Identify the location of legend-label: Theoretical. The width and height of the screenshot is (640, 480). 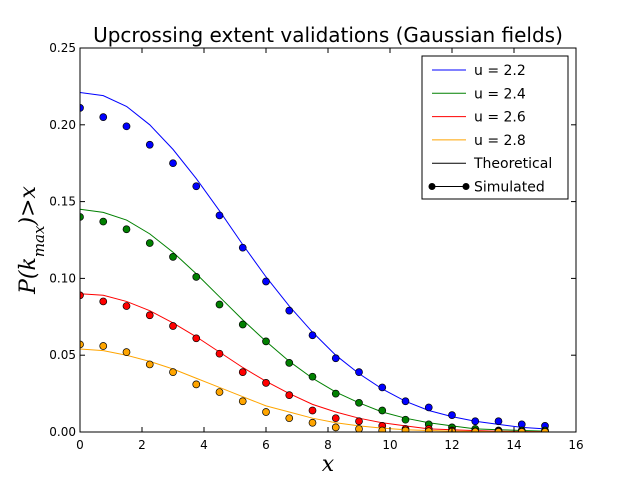
(512, 164).